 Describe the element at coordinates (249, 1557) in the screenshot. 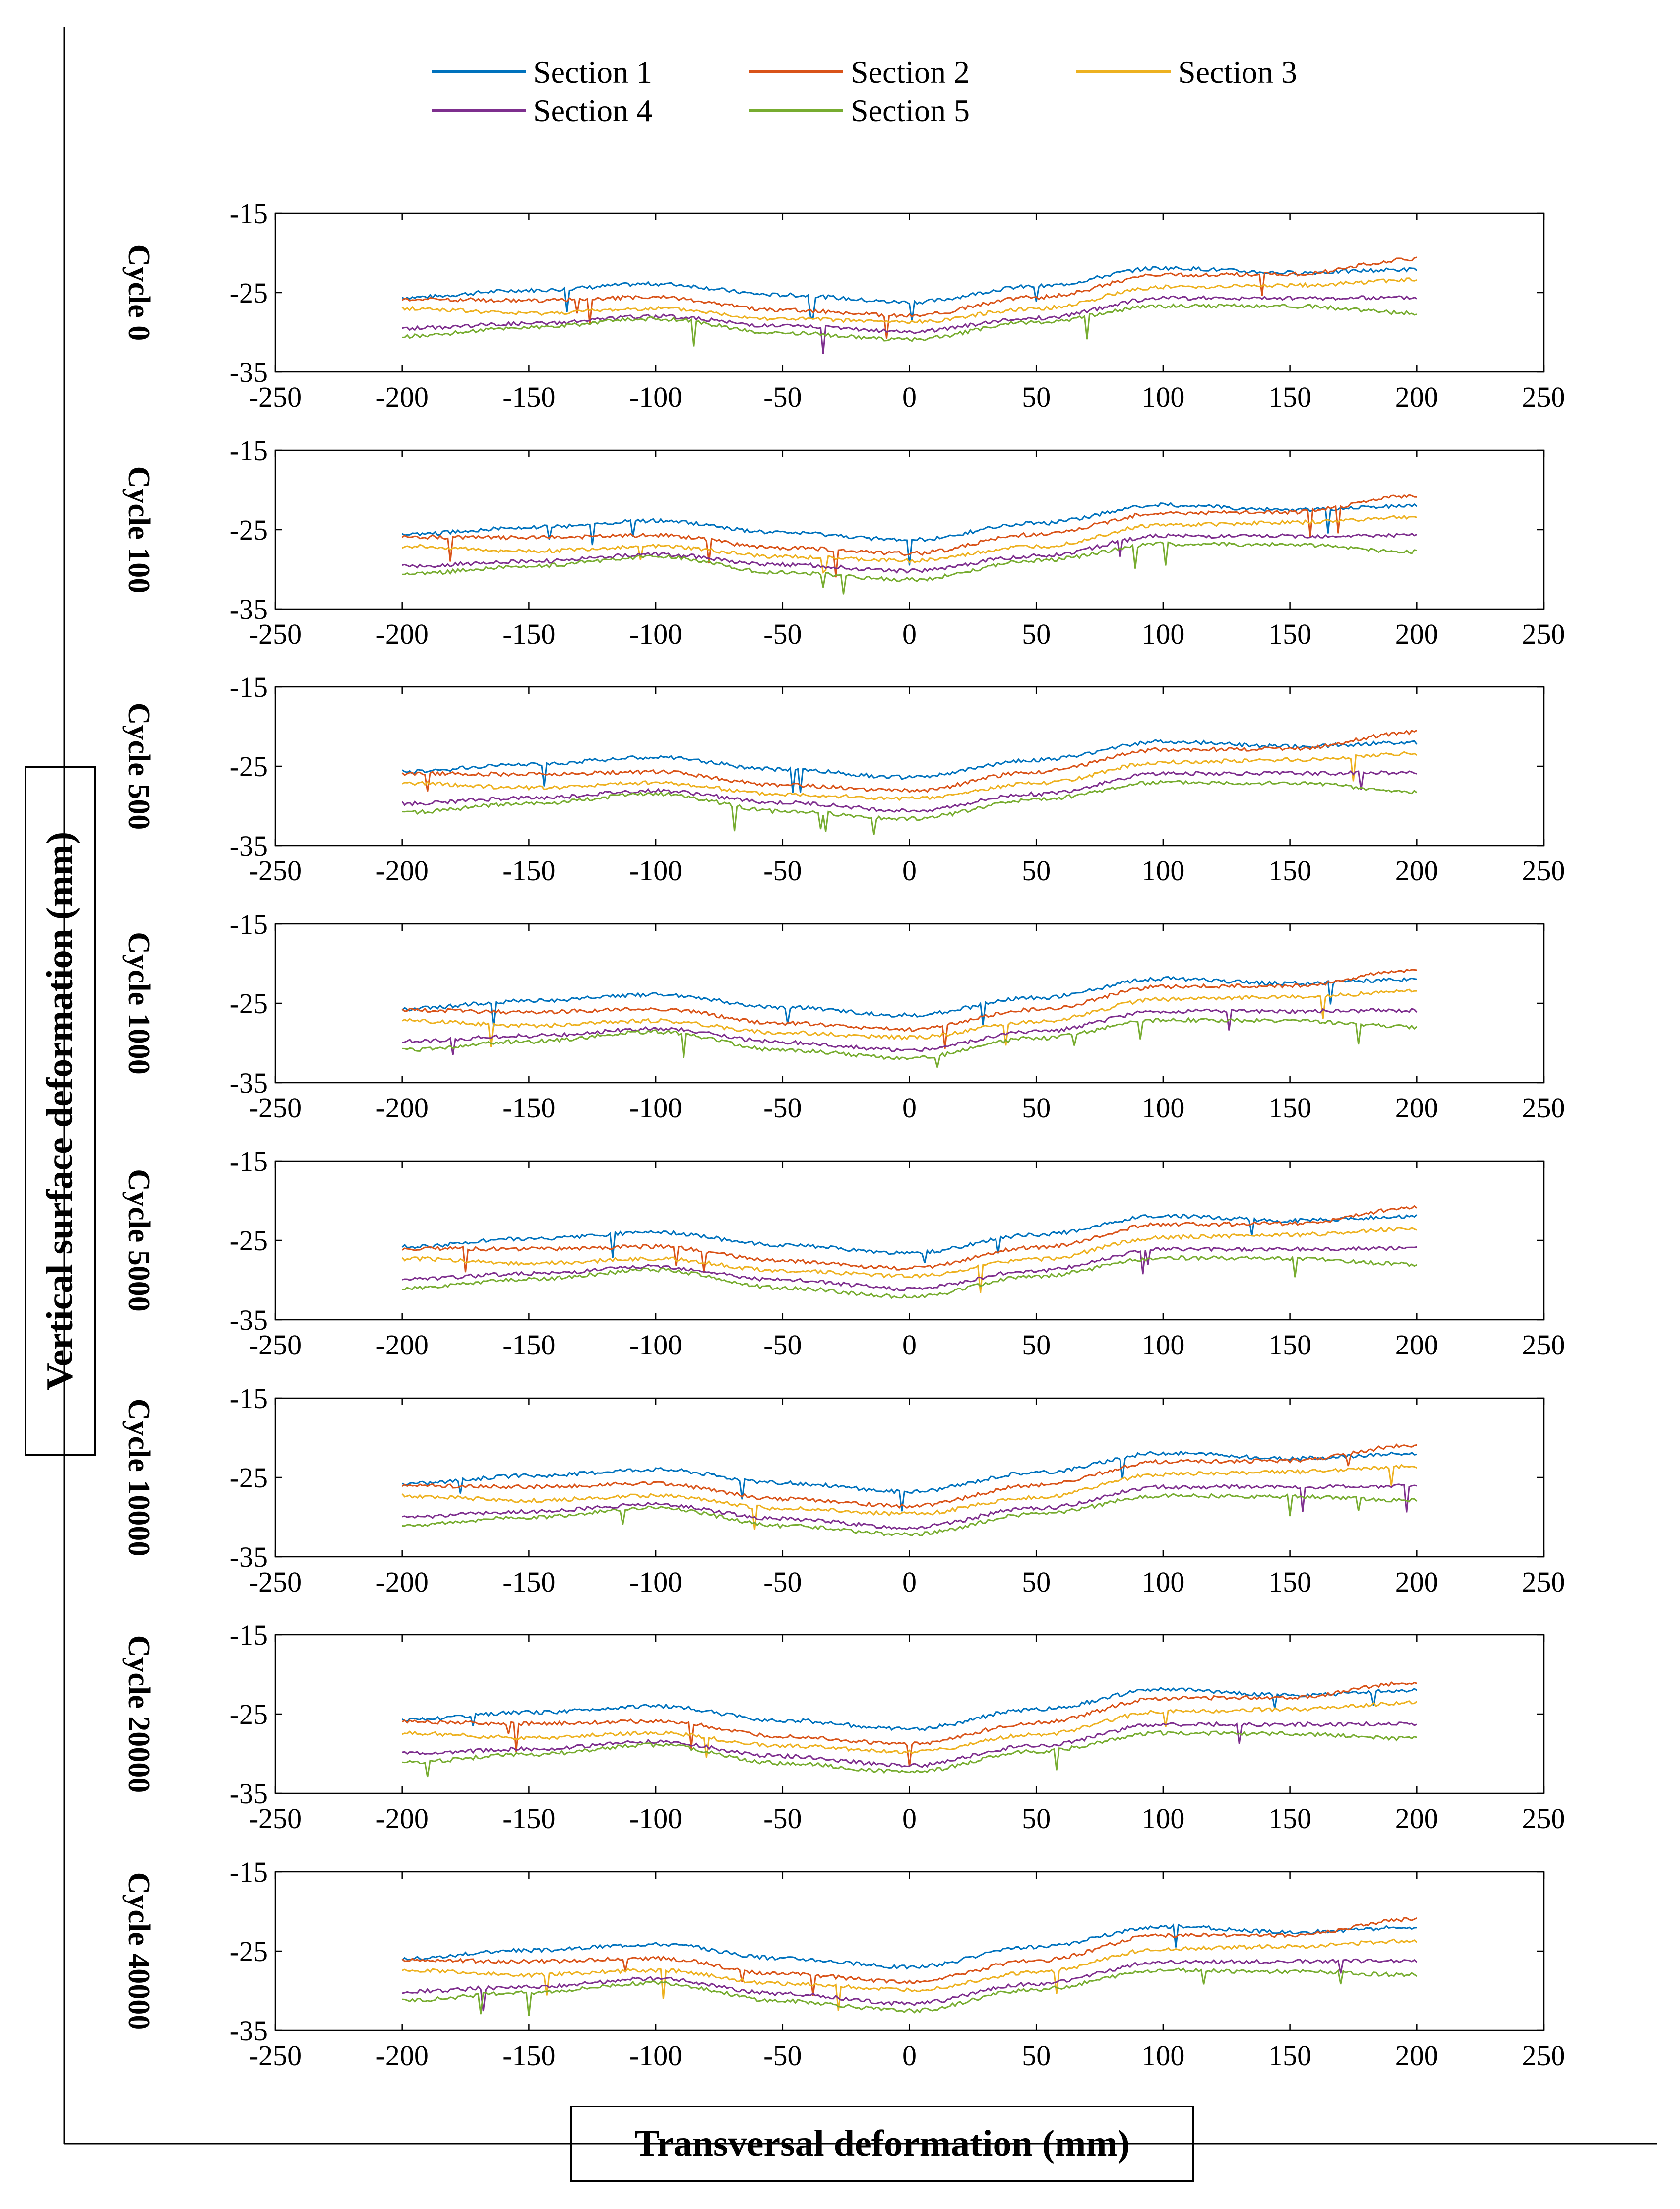

I see `panel-6-ytick-label: -35` at that location.